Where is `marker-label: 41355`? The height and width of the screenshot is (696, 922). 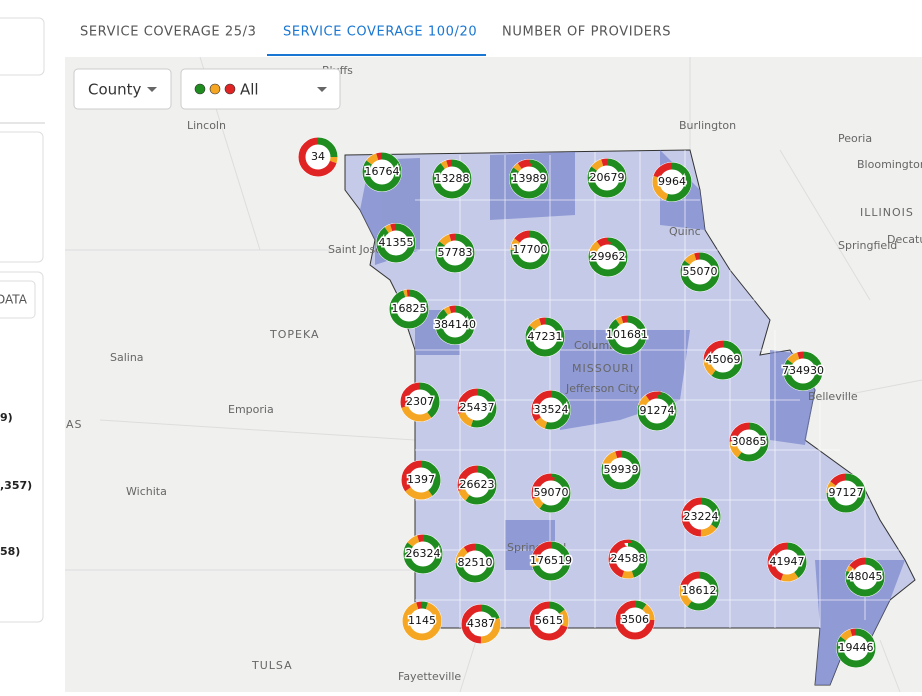
marker-label: 41355 is located at coordinates (396, 243).